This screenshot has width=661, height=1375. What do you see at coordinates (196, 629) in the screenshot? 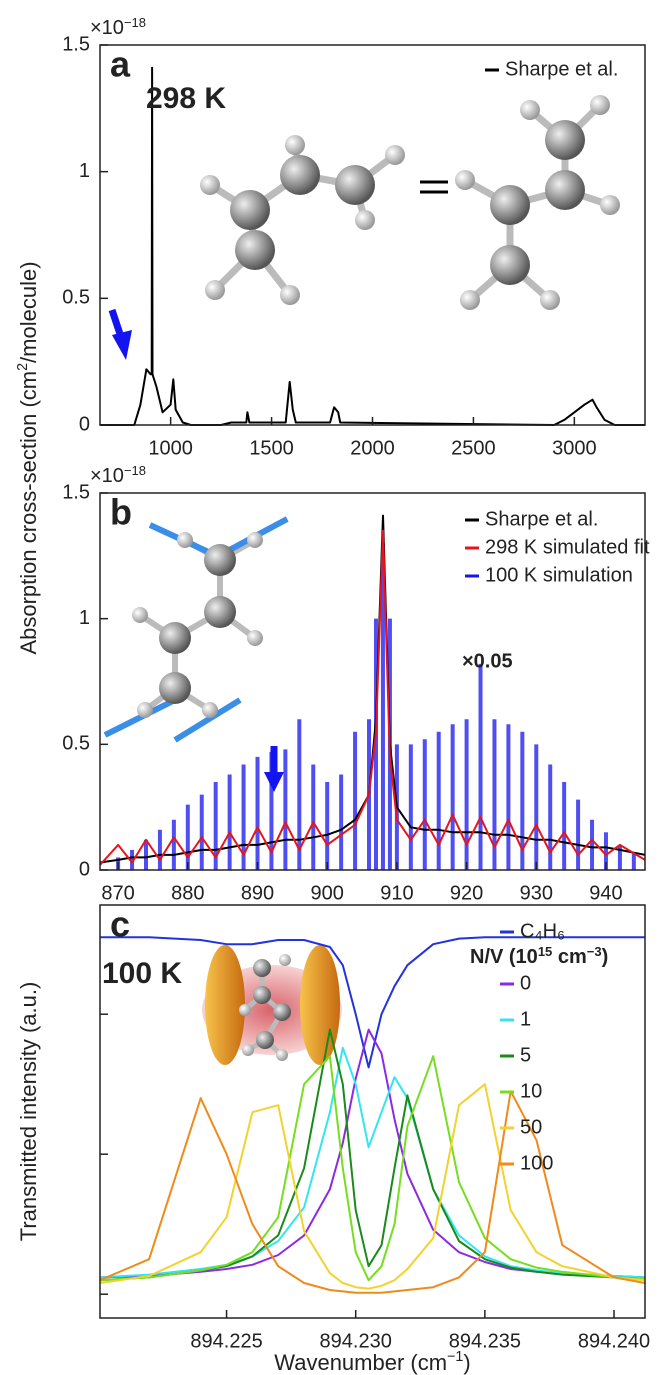
I see `molecule-b` at bounding box center [196, 629].